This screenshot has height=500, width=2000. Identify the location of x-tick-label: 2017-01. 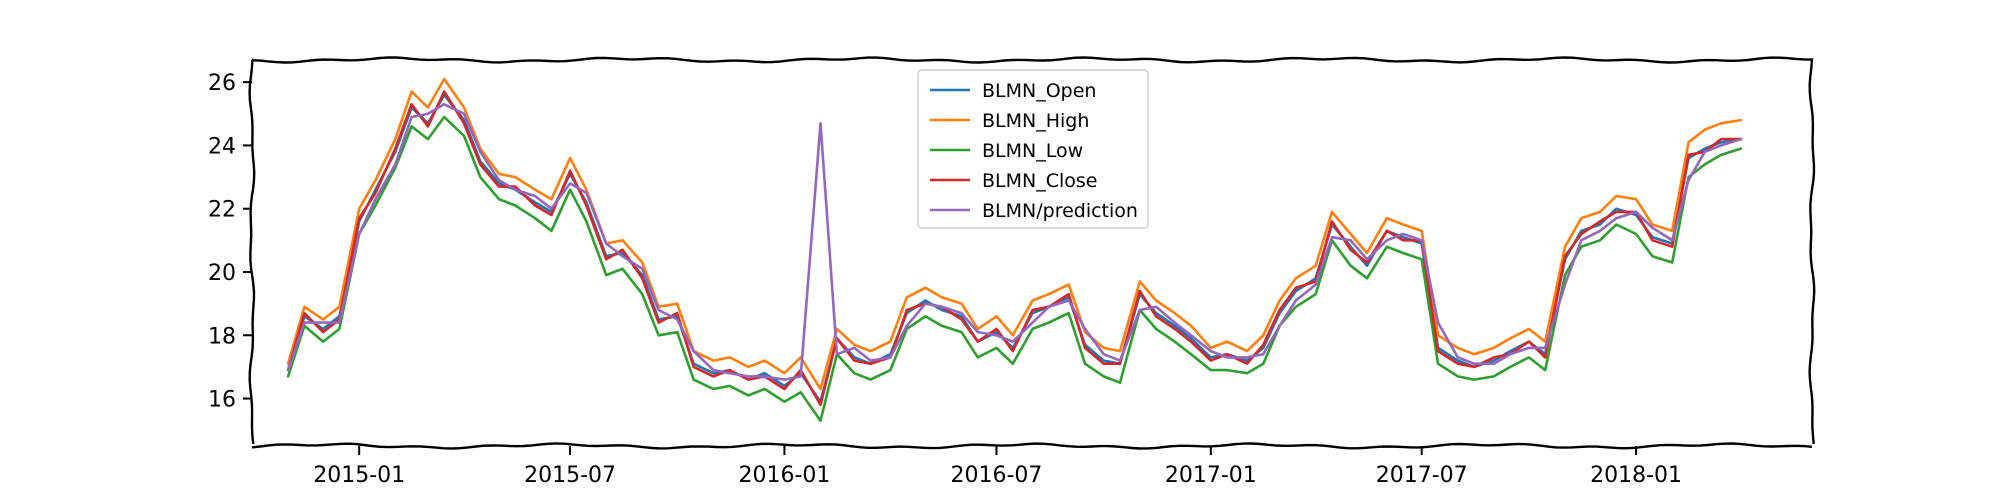
(1211, 475).